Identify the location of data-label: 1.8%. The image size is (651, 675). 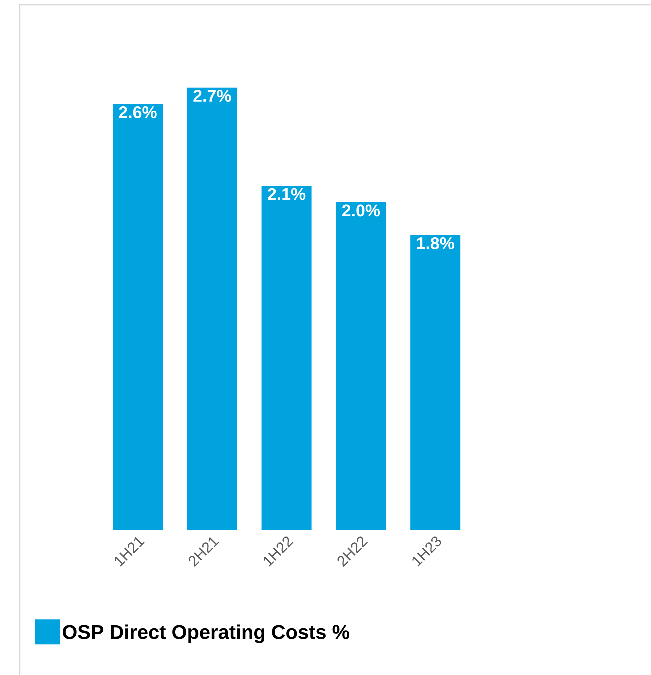
(435, 243).